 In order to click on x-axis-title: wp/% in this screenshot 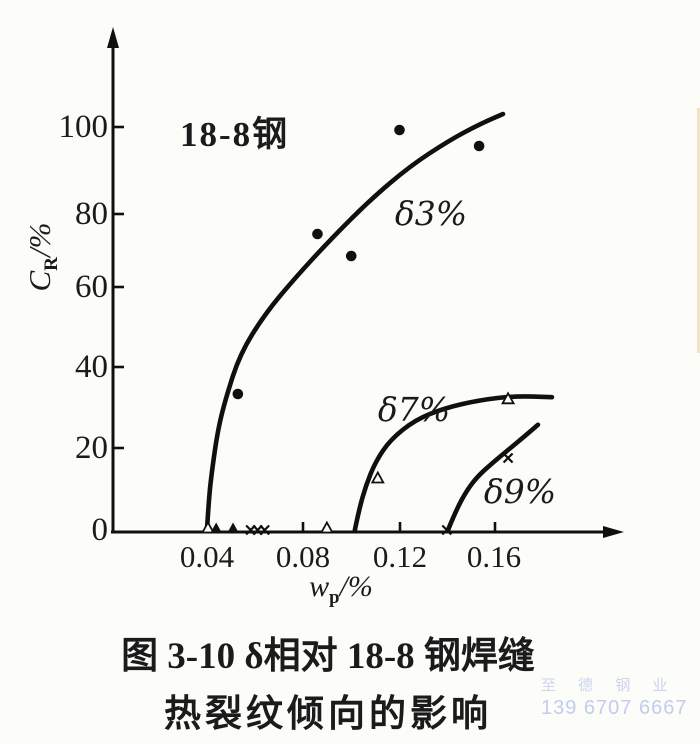, I will do `click(341, 589)`.